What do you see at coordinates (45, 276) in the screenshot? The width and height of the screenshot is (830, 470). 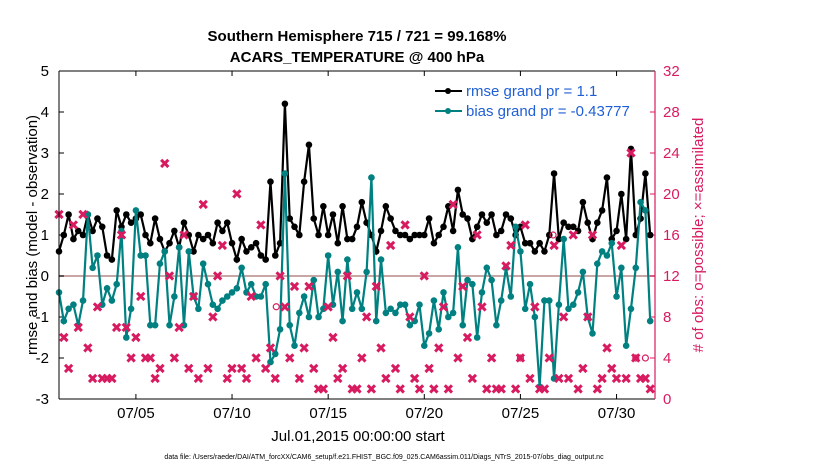 I see `y-left-tick-label: 0` at bounding box center [45, 276].